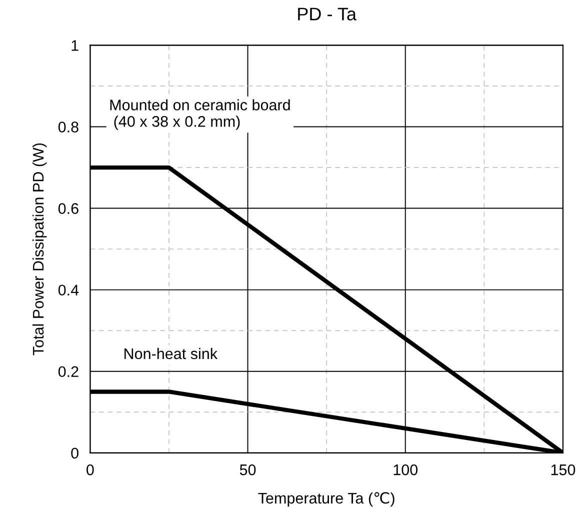 The image size is (578, 526). What do you see at coordinates (68, 208) in the screenshot?
I see `y-tick-label: 0.6` at bounding box center [68, 208].